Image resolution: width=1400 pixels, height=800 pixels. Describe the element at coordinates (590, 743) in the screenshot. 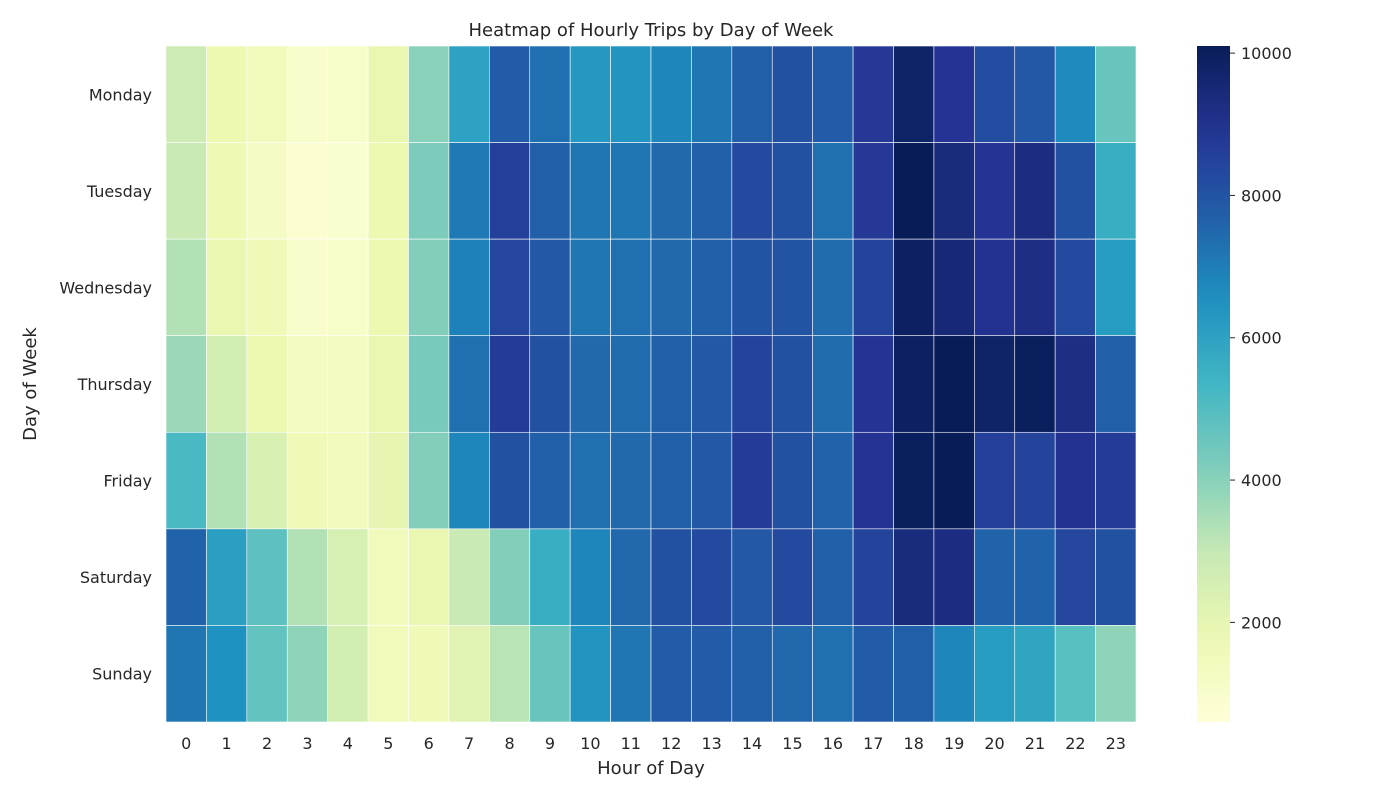

I see `x-tick-label: 10` at that location.